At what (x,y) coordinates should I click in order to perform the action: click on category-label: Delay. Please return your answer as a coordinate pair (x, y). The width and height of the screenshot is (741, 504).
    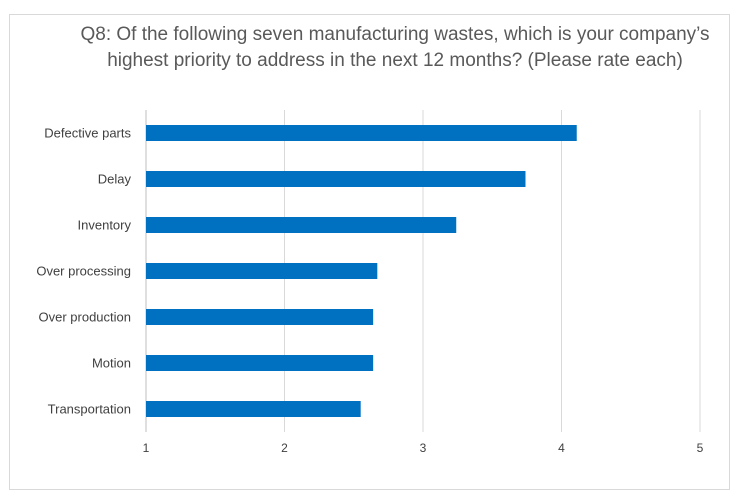
    Looking at the image, I should click on (115, 179).